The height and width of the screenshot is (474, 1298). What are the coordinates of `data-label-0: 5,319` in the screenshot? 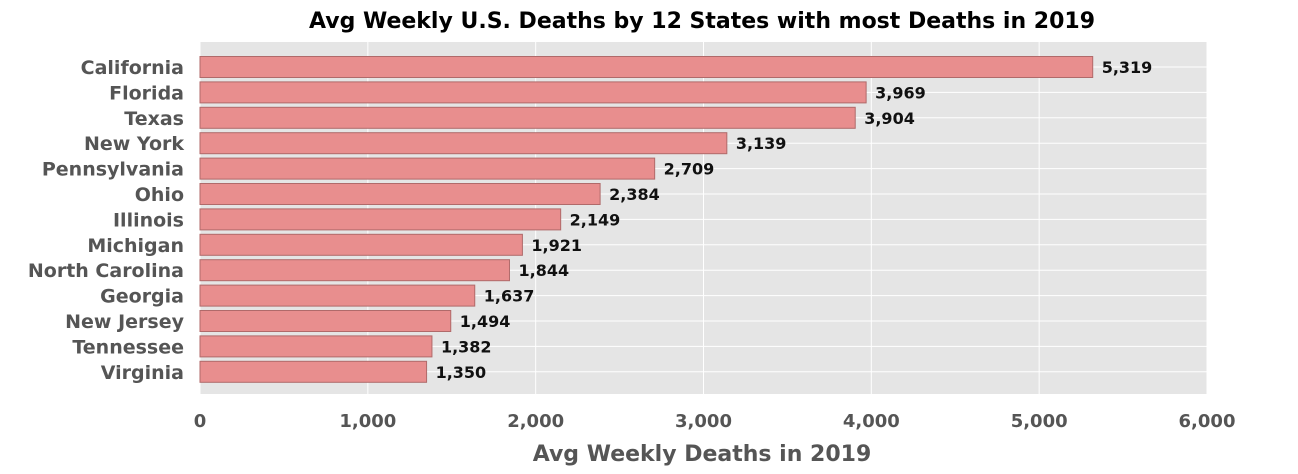 It's located at (1127, 67).